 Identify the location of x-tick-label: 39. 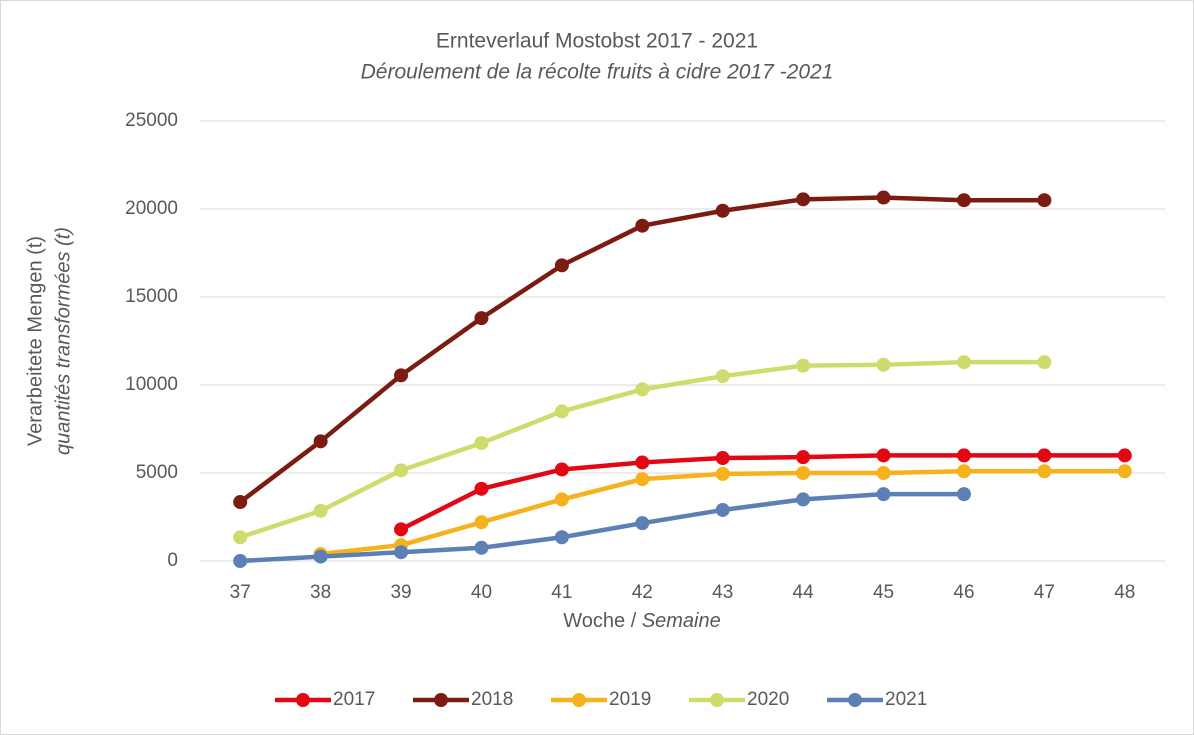
(400, 592).